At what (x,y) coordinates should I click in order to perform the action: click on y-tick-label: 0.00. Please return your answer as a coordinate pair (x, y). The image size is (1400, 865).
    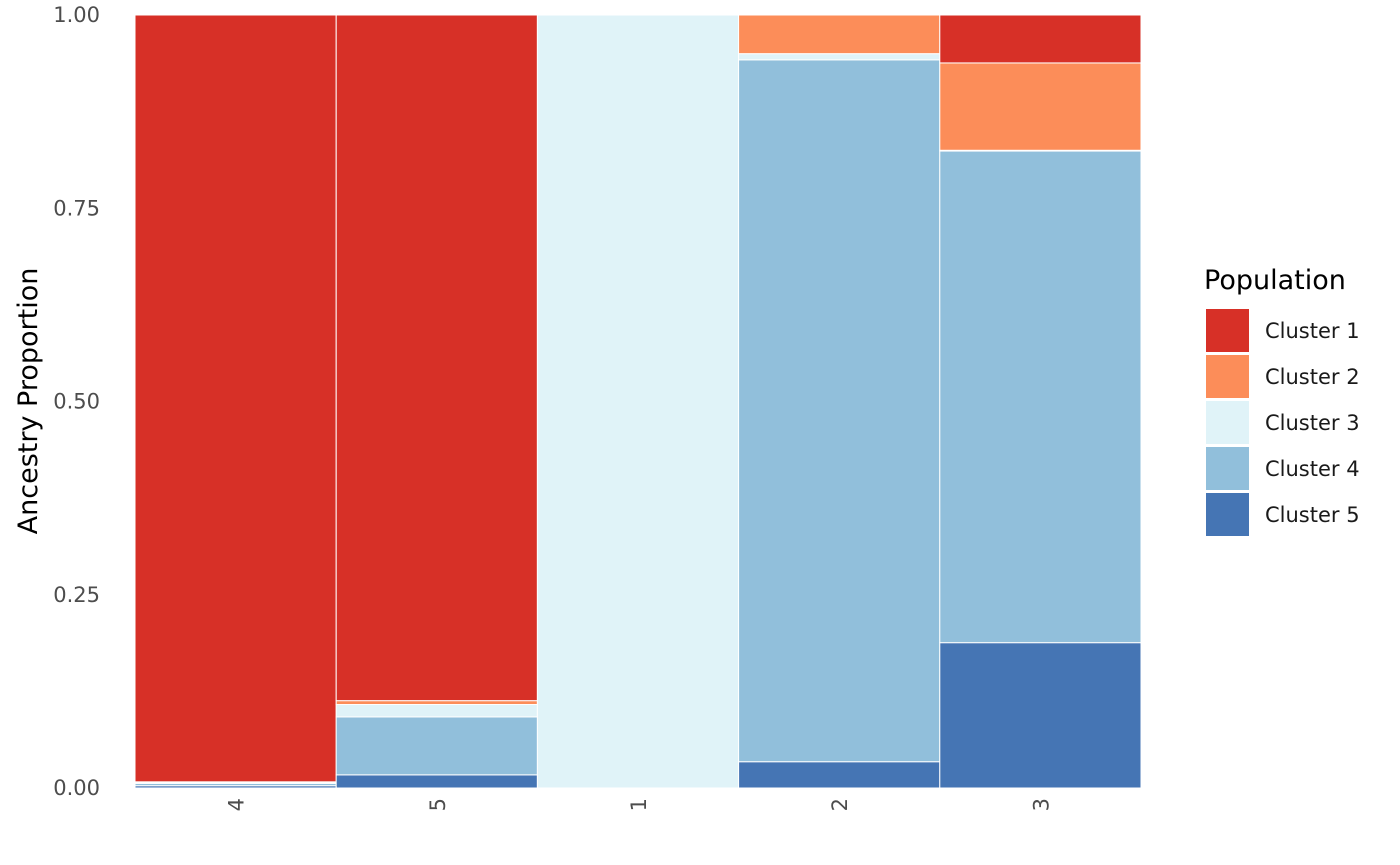
    Looking at the image, I should click on (76, 788).